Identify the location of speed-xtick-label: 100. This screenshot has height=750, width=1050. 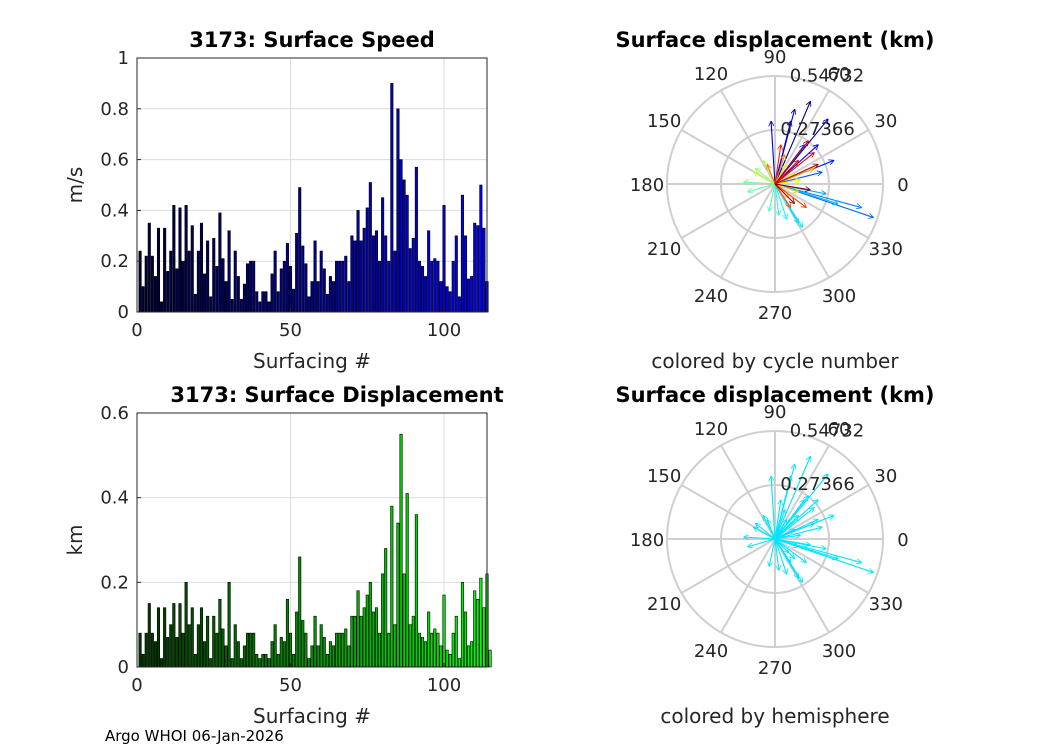
(444, 330).